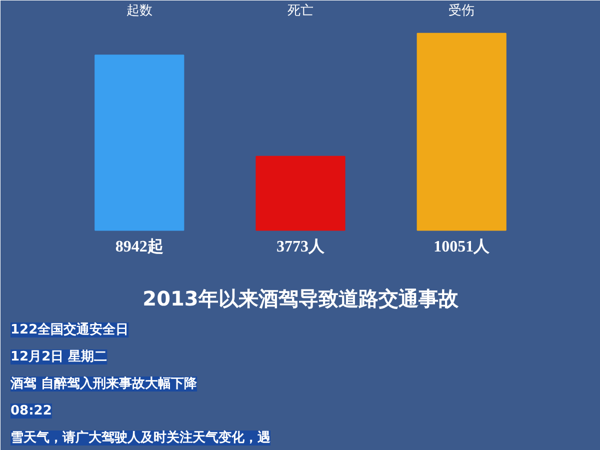 The height and width of the screenshot is (450, 600). What do you see at coordinates (139, 11) in the screenshot?
I see `x-tick-label: 起数` at bounding box center [139, 11].